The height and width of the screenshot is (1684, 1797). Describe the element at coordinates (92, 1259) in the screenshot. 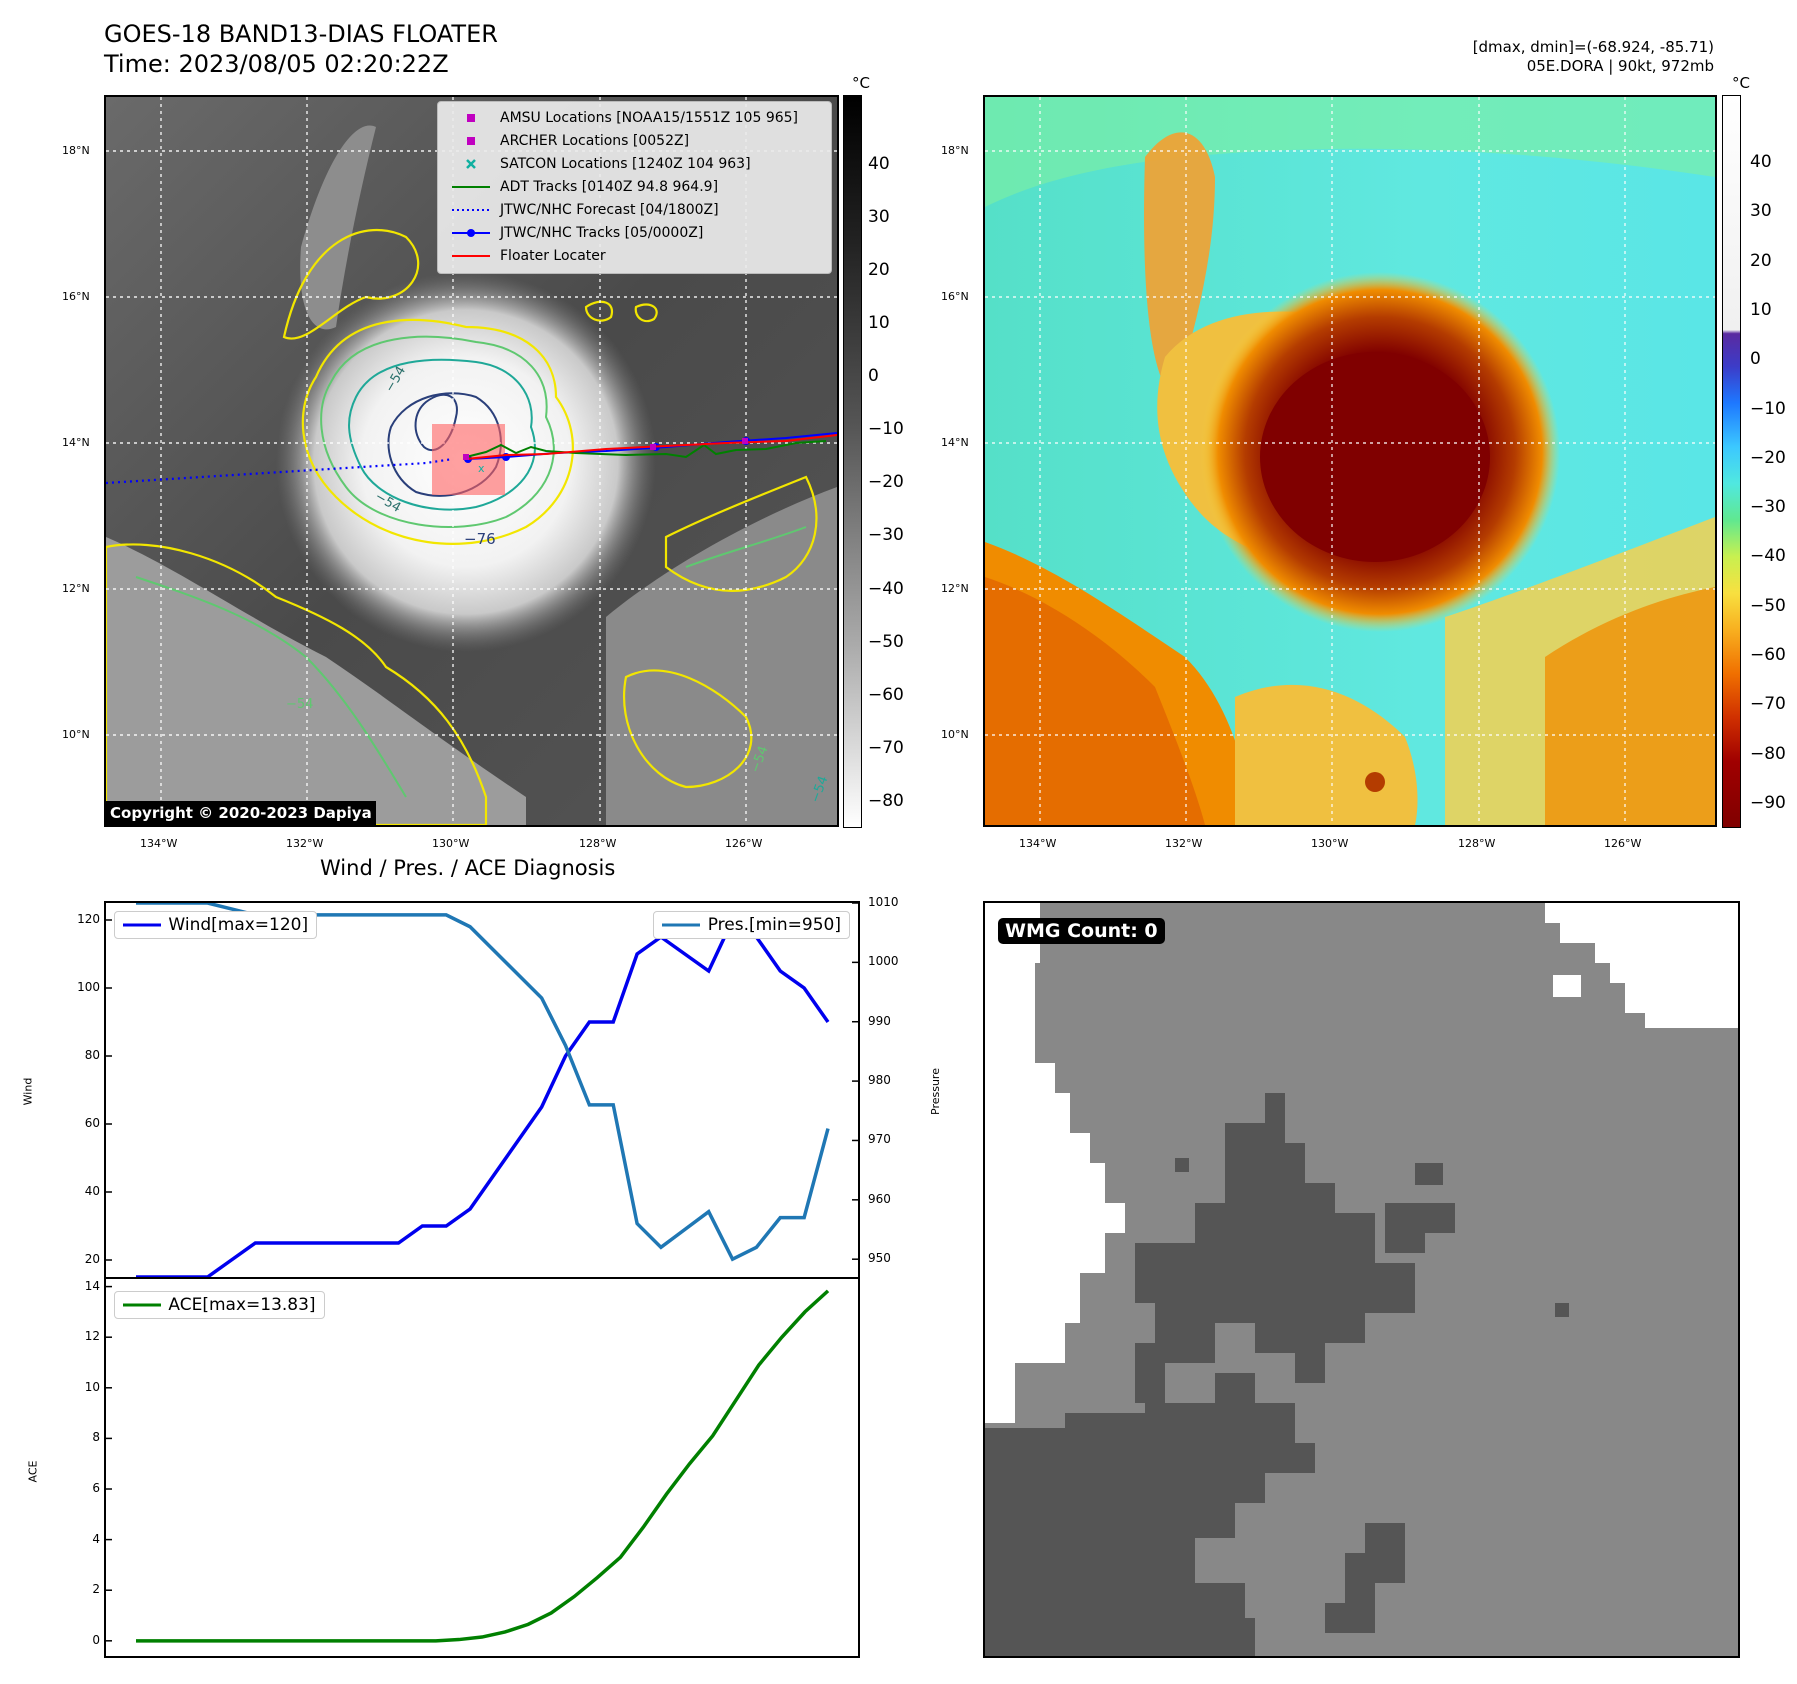

I see `wind-tick-label: 20` at that location.